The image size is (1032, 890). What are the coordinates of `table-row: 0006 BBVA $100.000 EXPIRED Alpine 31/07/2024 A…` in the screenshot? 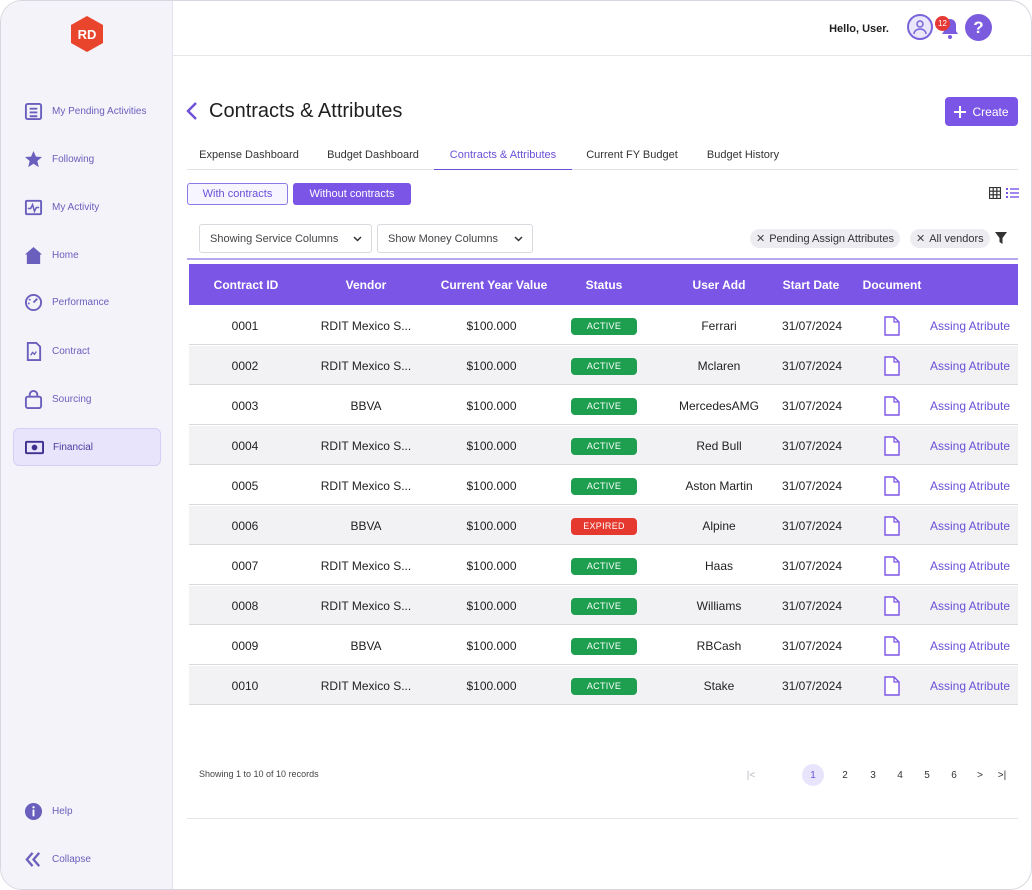 It's located at (603, 525).